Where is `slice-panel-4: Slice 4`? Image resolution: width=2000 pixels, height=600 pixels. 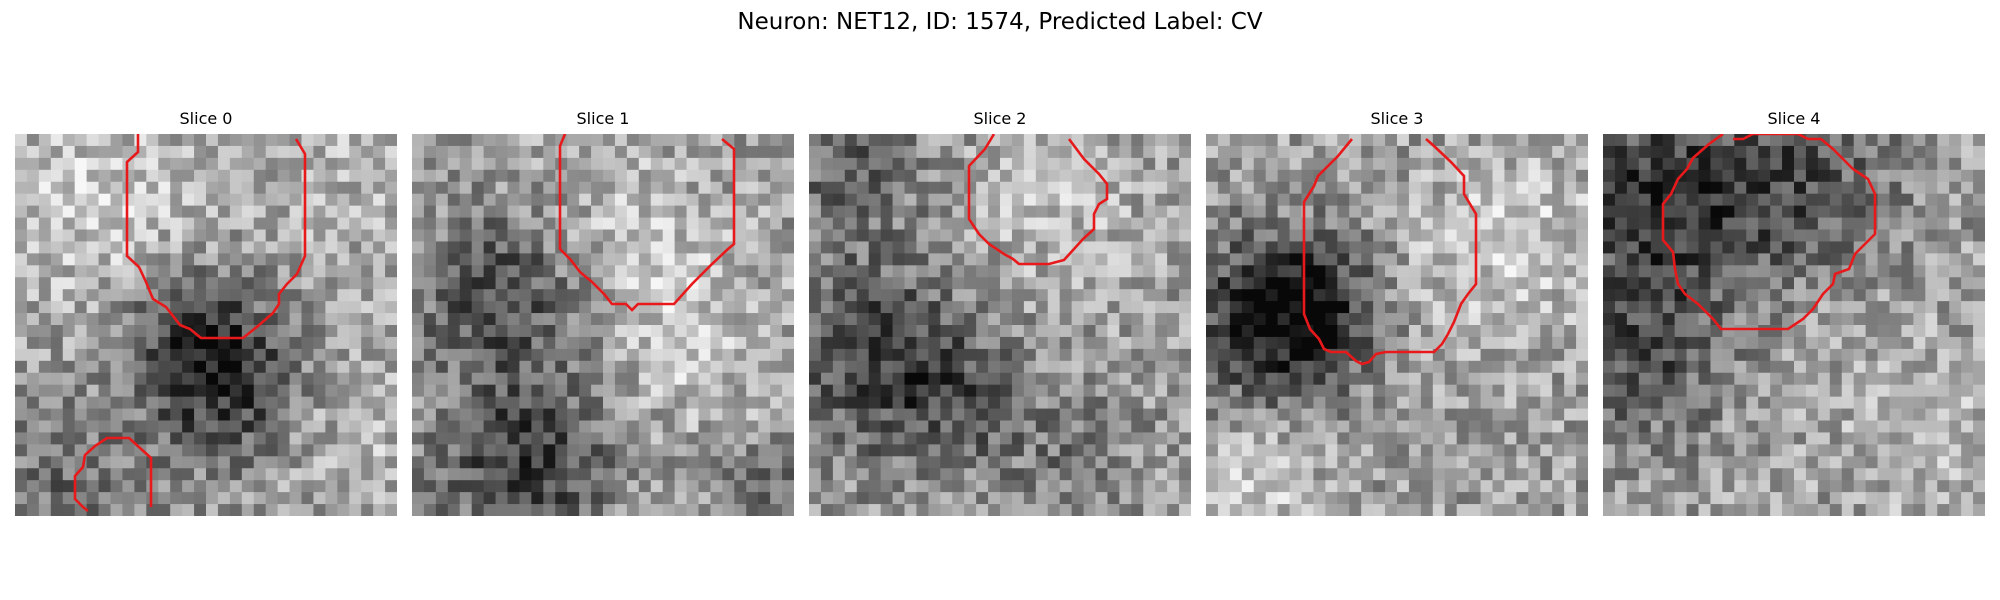 slice-panel-4: Slice 4 is located at coordinates (1794, 314).